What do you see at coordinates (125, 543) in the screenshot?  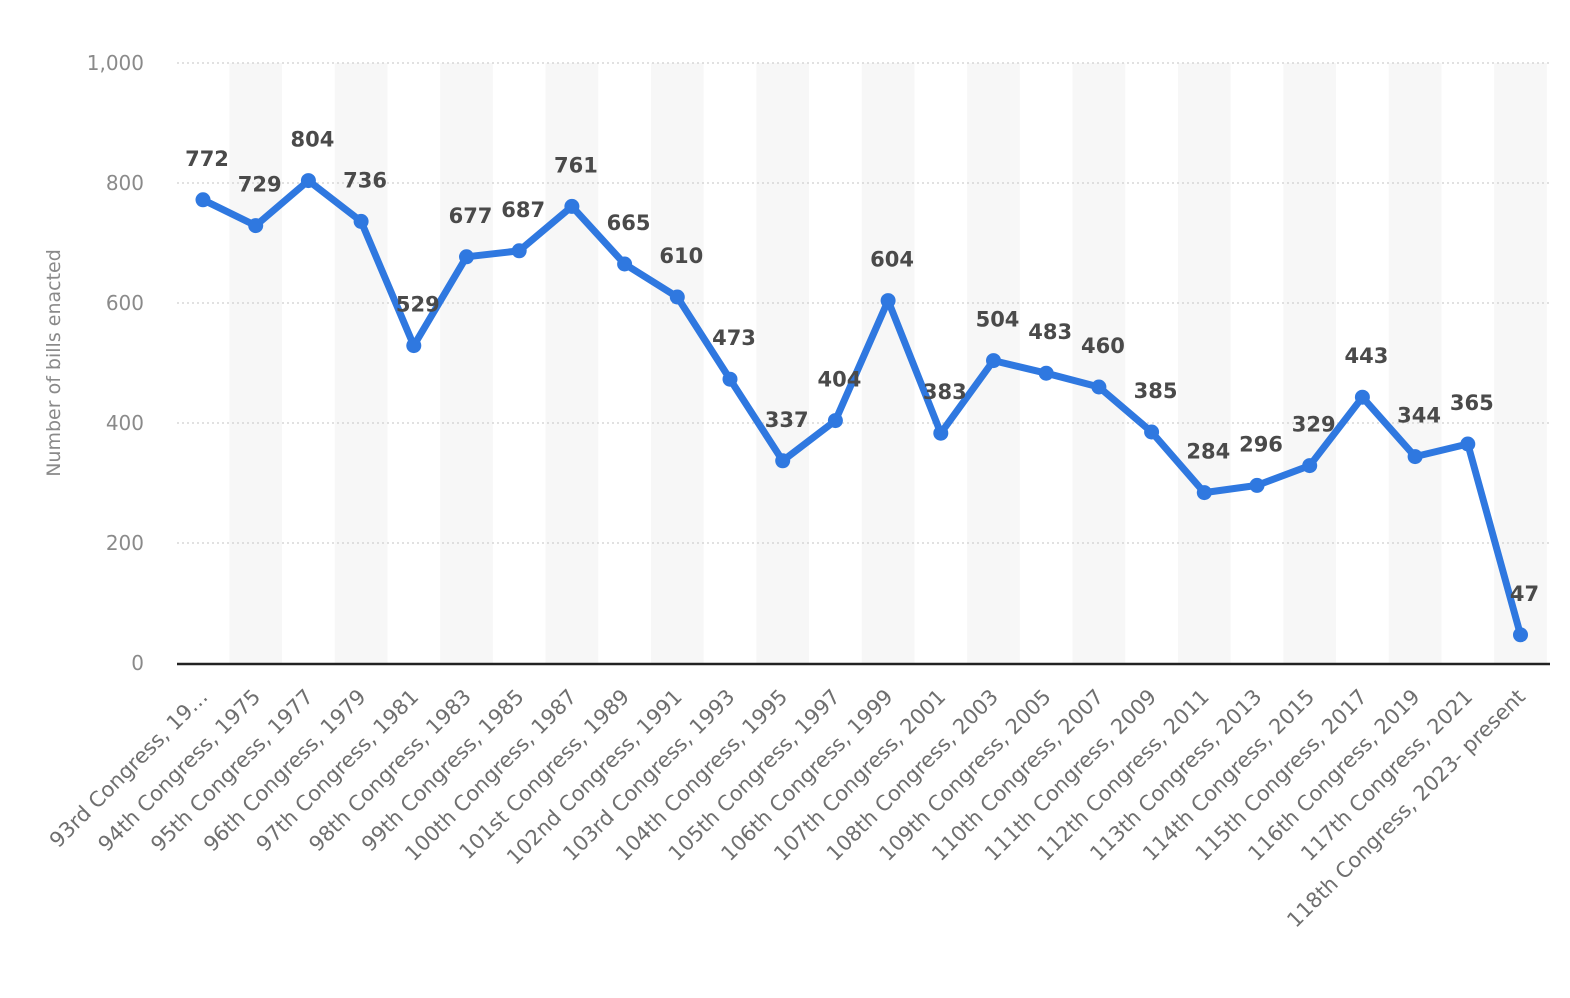 I see `y-tick-label: 200` at bounding box center [125, 543].